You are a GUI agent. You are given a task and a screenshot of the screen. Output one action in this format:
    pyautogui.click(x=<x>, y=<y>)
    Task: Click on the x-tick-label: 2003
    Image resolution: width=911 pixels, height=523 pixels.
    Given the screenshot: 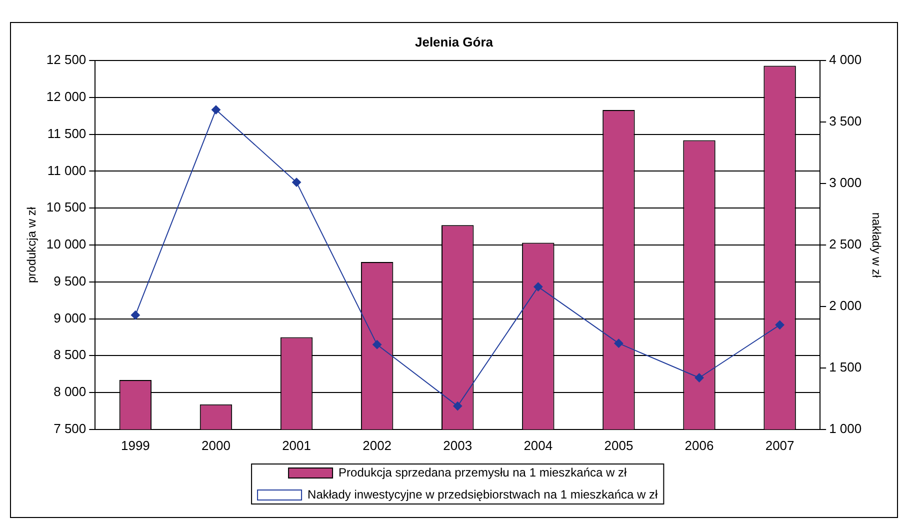 What is the action you would take?
    pyautogui.click(x=457, y=445)
    